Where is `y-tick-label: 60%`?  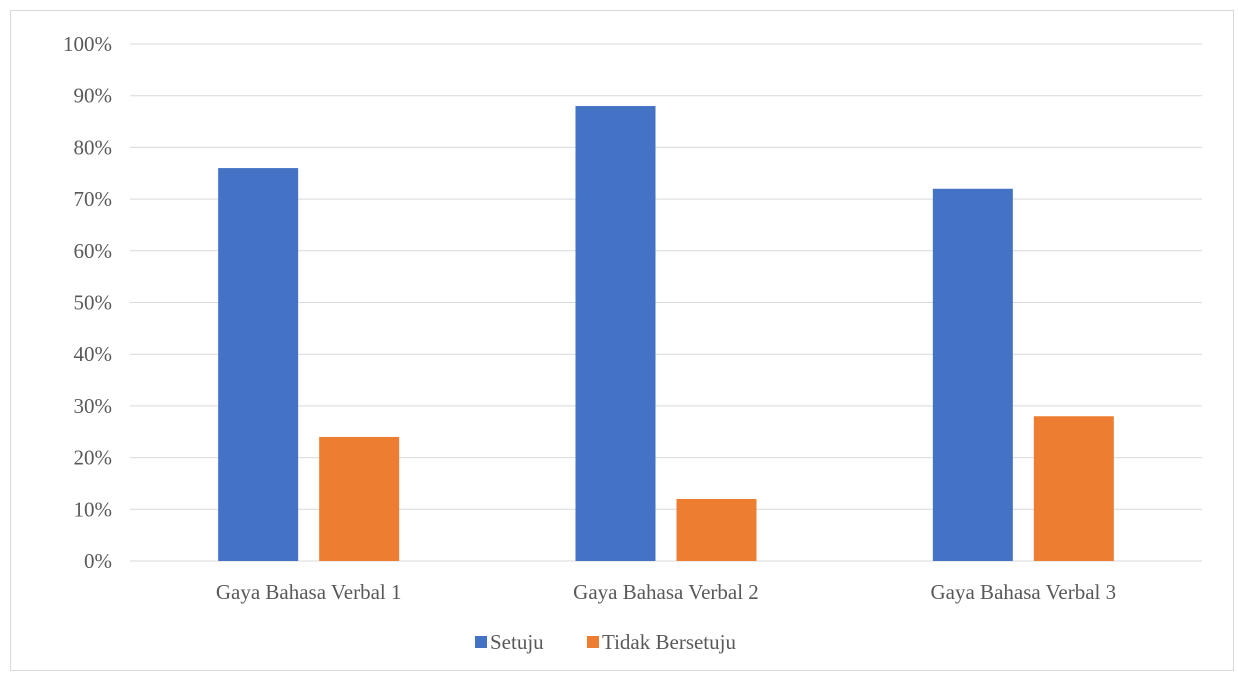 y-tick-label: 60% is located at coordinates (93, 251).